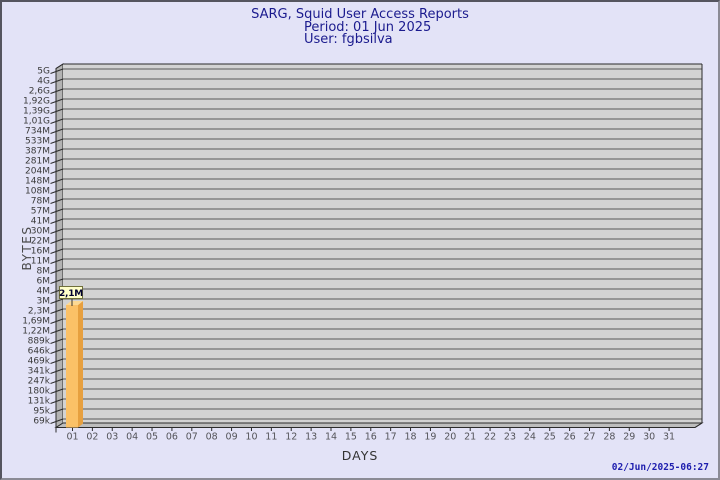 The width and height of the screenshot is (720, 480). I want to click on x-tick-label: 09, so click(232, 437).